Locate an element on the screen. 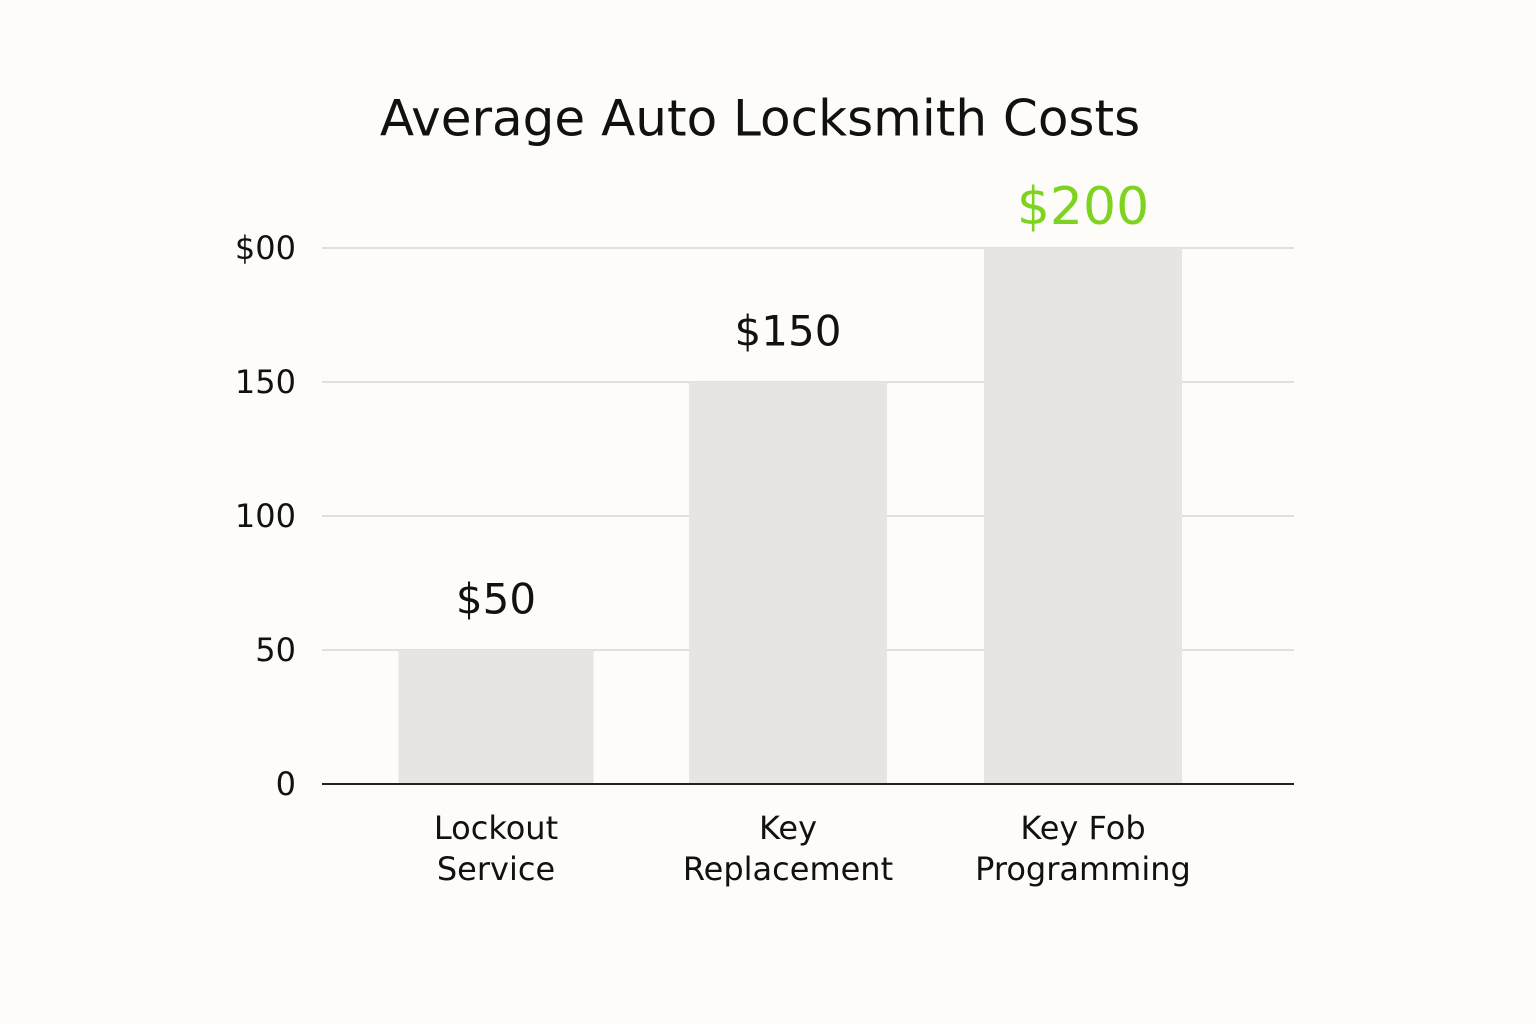 This screenshot has height=1024, width=1536. x-tick-label: Key Fob is located at coordinates (1082, 828).